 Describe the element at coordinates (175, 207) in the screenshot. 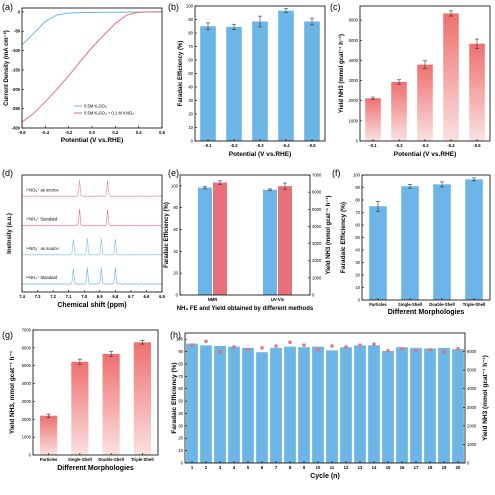

I see `y-tick-label-e: 80` at that location.